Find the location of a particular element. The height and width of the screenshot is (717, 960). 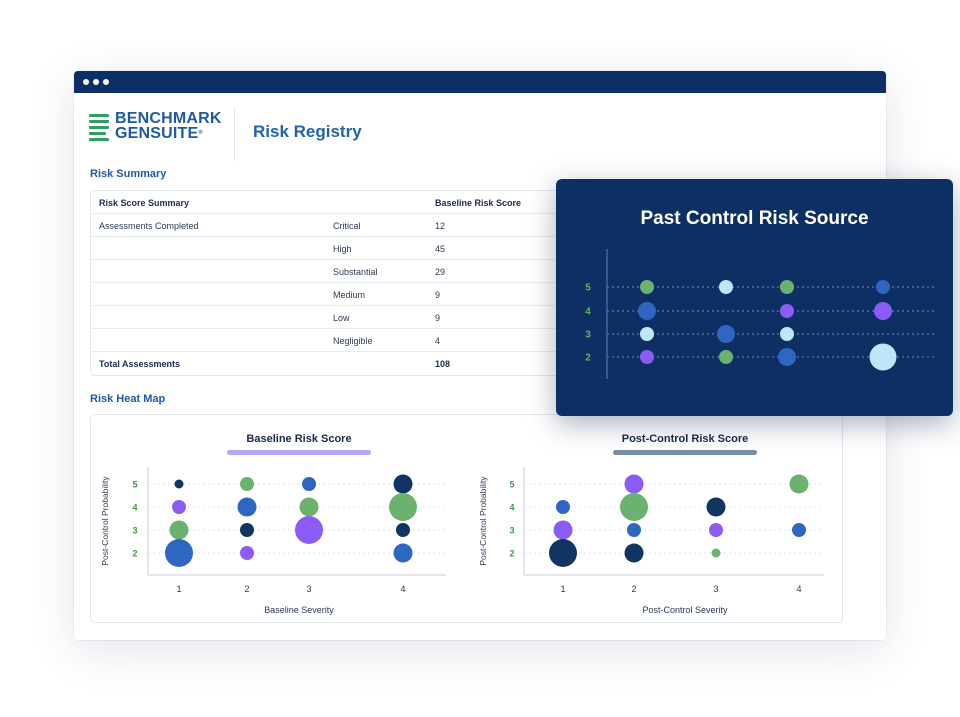

window-close-dot is located at coordinates (86, 82).